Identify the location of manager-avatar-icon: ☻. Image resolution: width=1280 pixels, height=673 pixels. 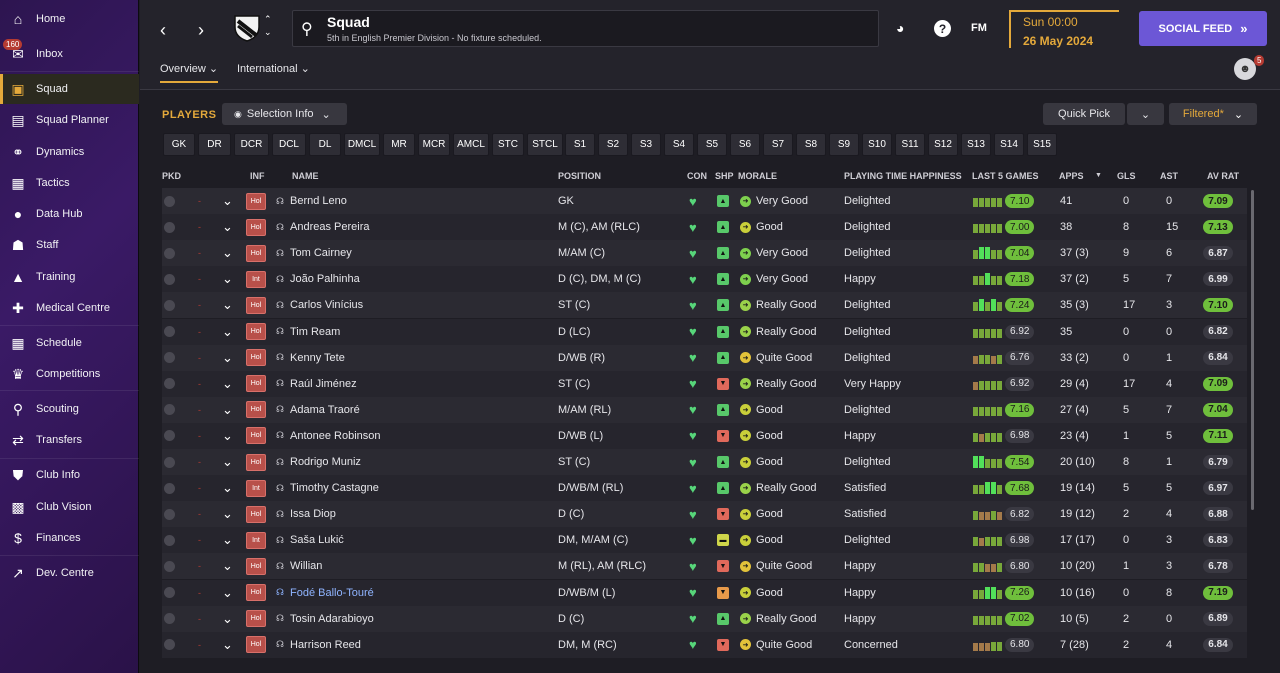
(1245, 69).